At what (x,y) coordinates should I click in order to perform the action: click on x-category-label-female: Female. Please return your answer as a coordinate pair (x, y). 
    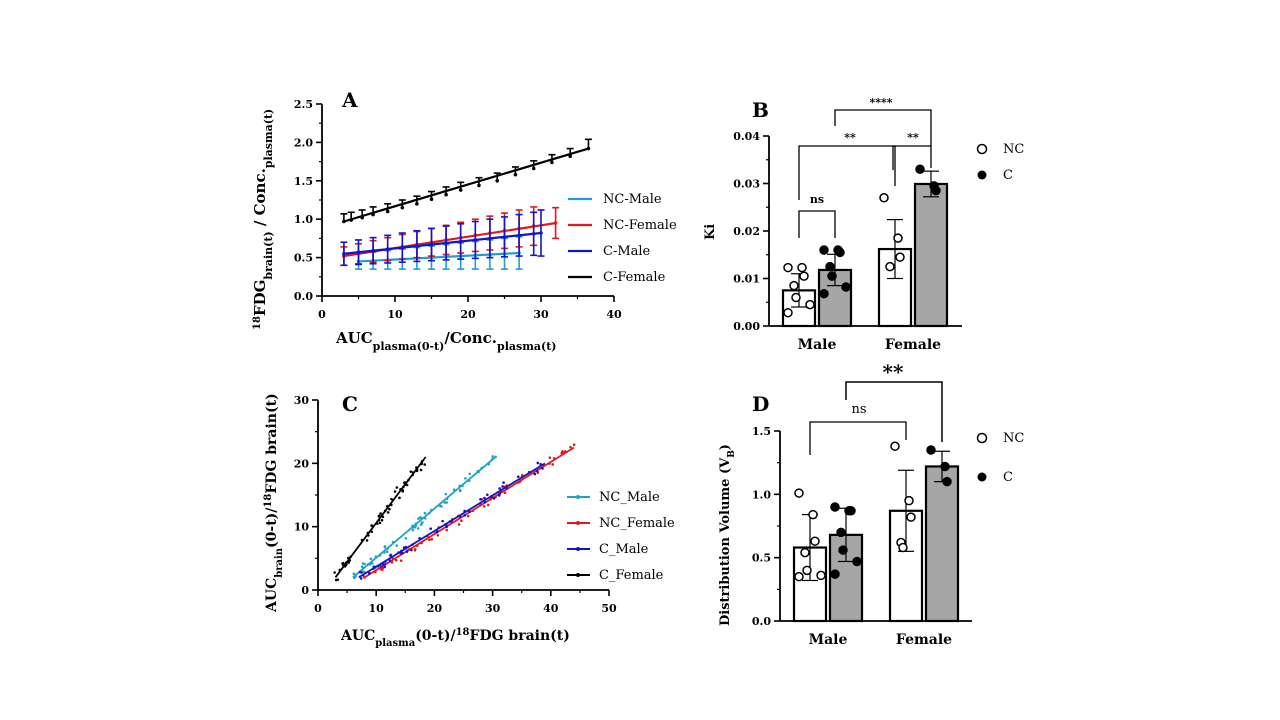
    Looking at the image, I should click on (924, 640).